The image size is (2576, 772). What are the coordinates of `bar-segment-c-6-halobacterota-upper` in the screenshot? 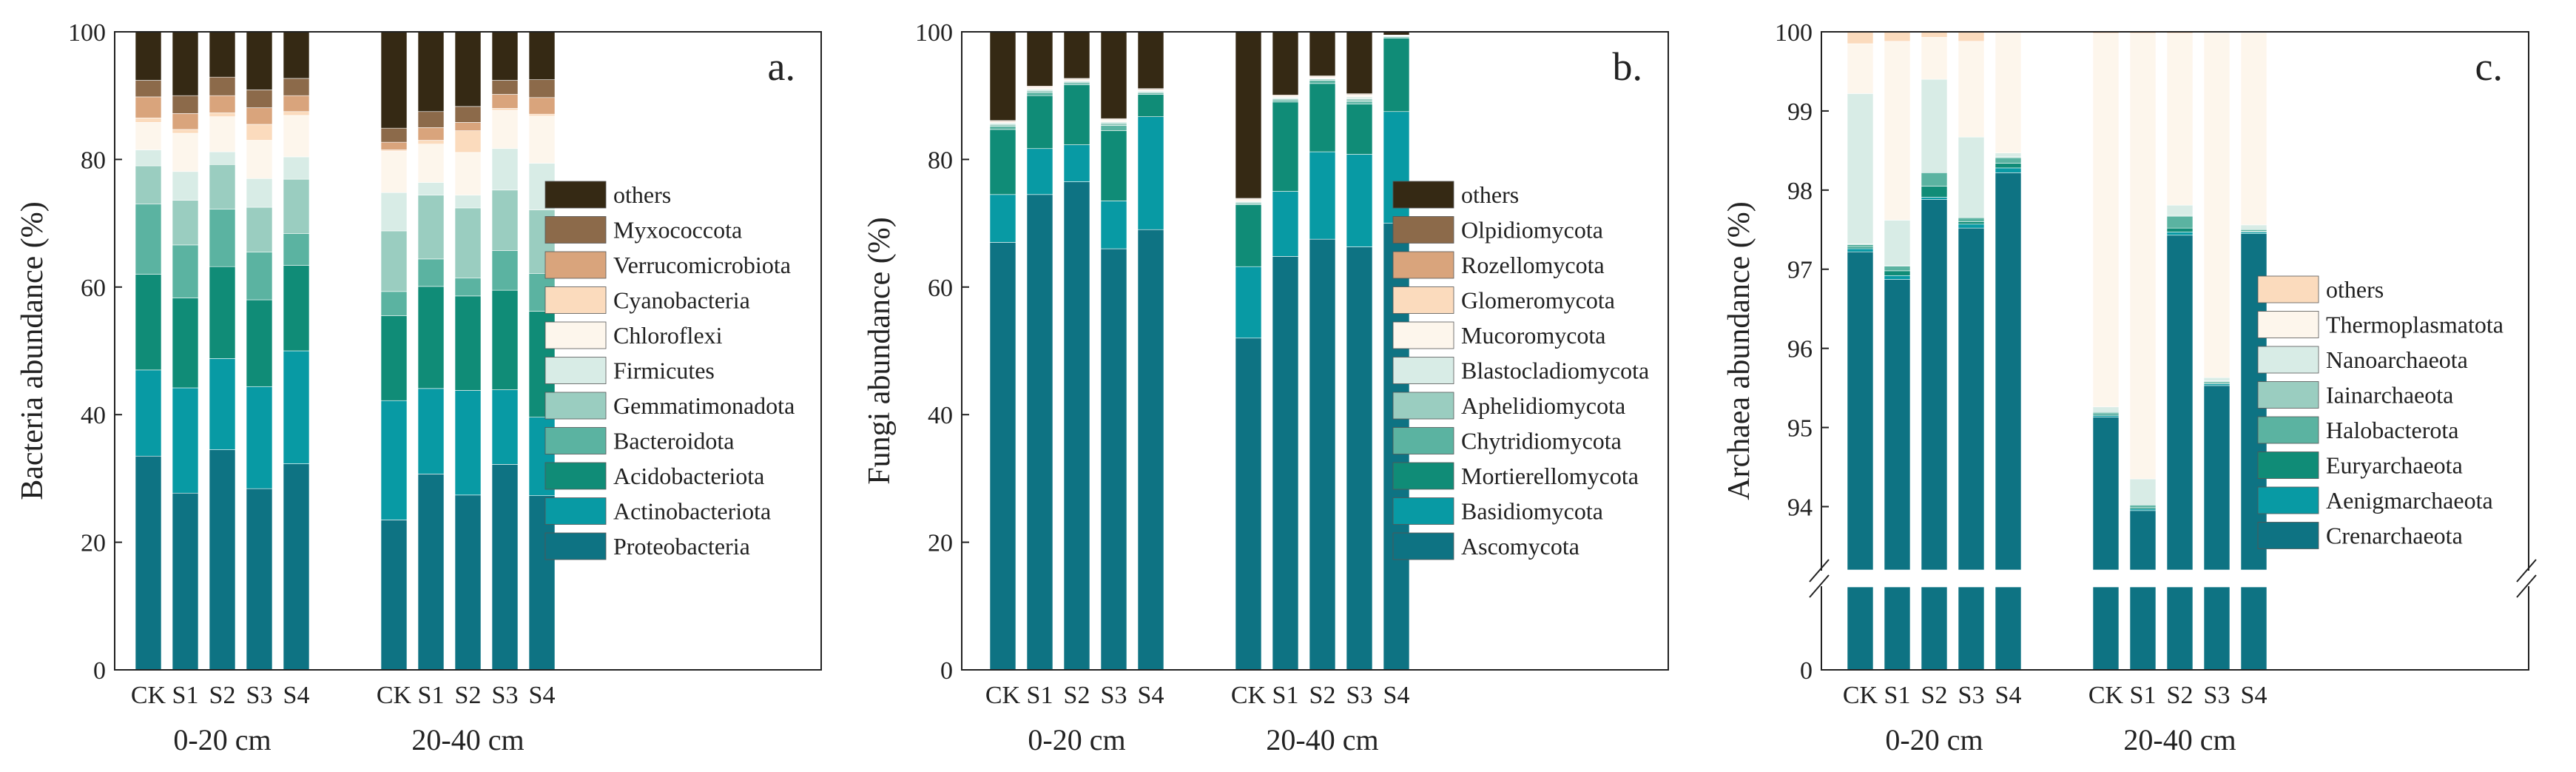 It's located at (2106, 413).